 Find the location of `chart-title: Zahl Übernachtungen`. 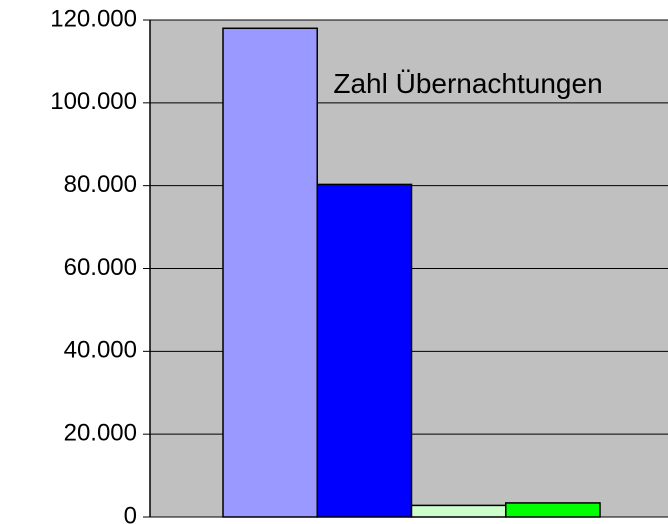

chart-title: Zahl Übernachtungen is located at coordinates (468, 83).